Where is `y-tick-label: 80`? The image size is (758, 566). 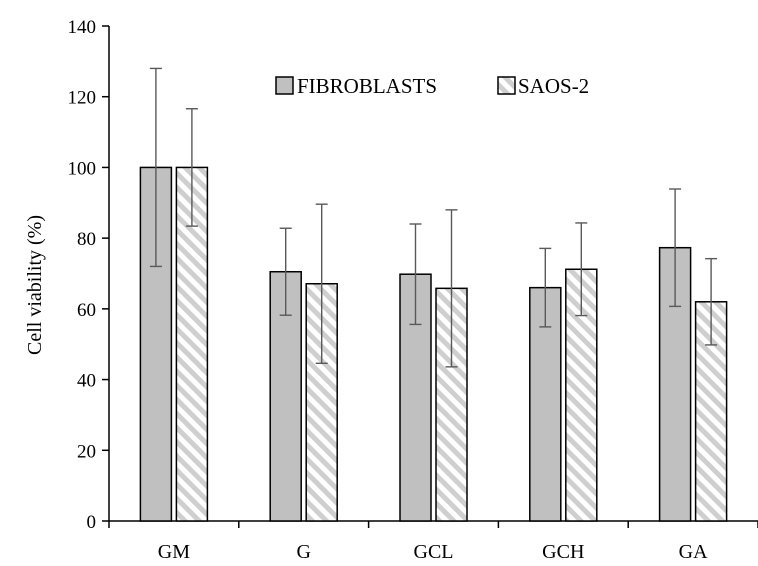
y-tick-label: 80 is located at coordinates (86, 239).